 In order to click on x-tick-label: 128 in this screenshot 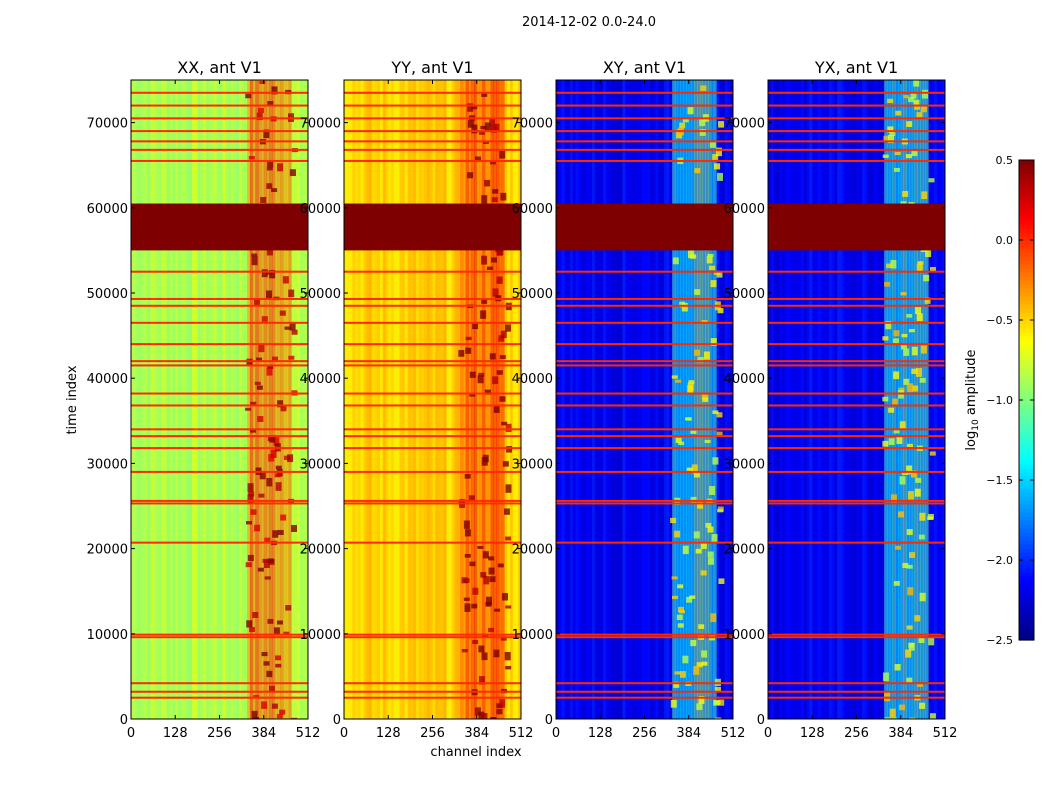, I will do `click(175, 733)`.